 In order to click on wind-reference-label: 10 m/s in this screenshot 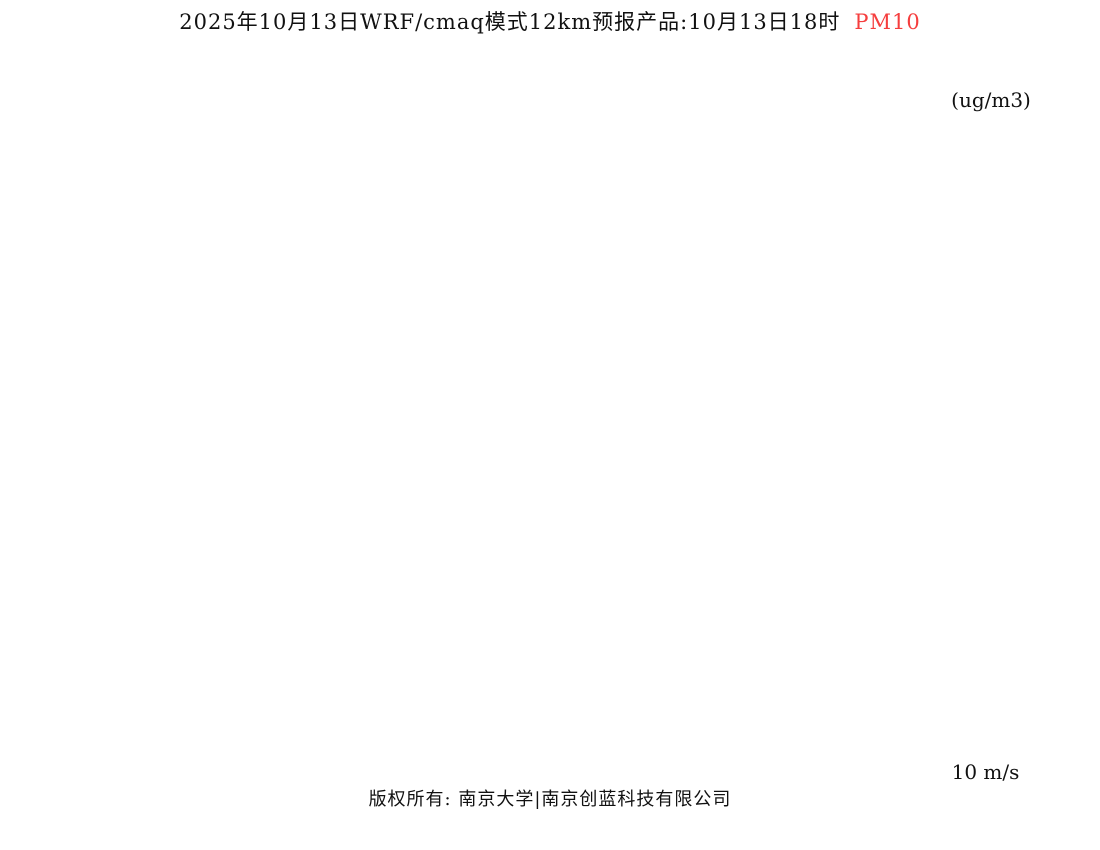, I will do `click(985, 772)`.